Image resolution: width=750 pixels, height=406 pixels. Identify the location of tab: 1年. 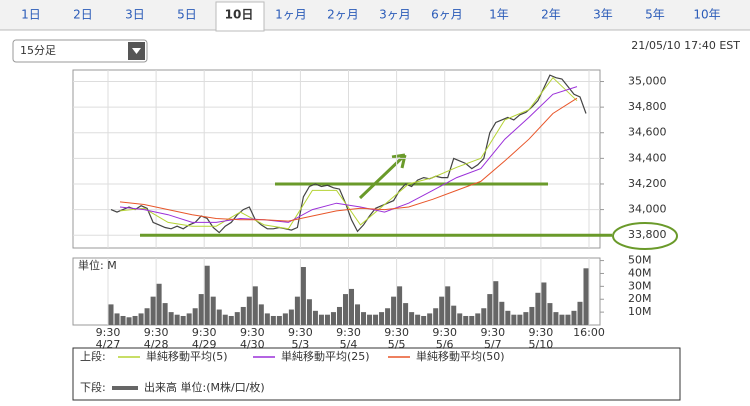
(499, 15).